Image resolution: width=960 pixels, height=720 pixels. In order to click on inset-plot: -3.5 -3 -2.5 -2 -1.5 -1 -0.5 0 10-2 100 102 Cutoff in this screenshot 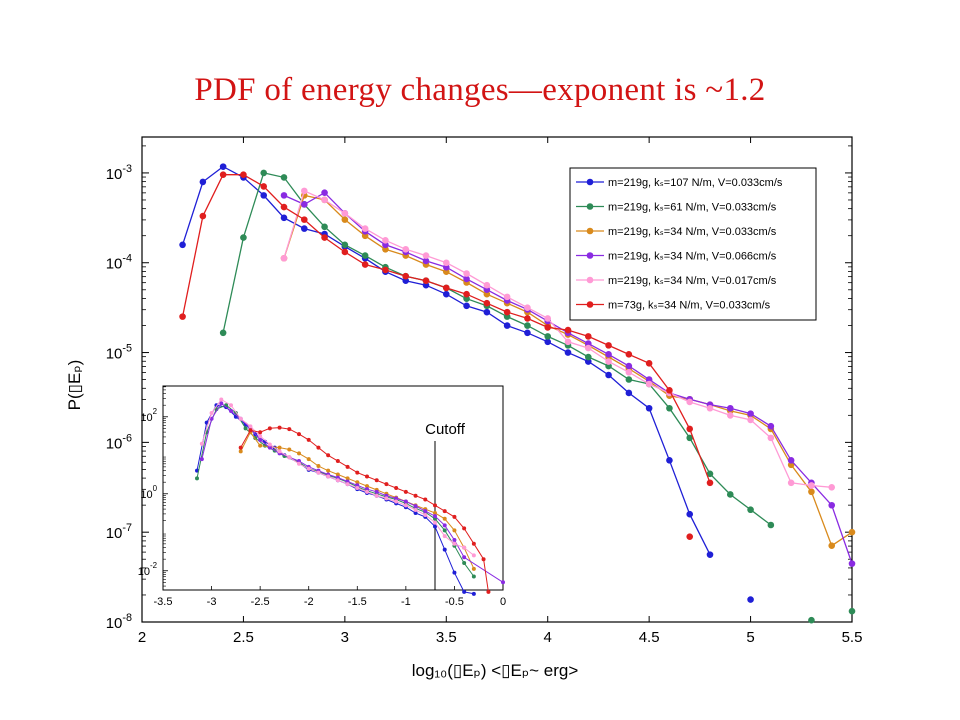, I will do `click(322, 496)`.